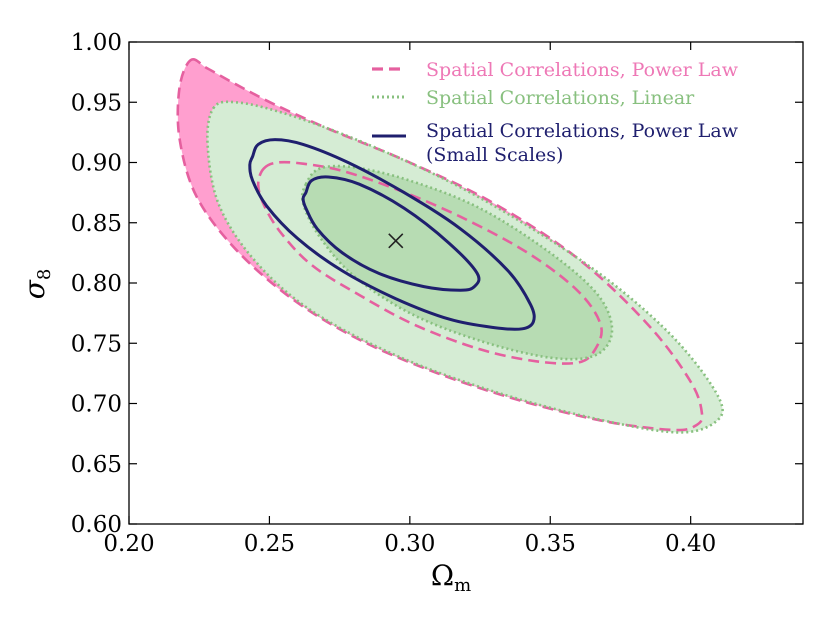 This screenshot has height=623, width=830. I want to click on best-fit-stroke-b, so click(396, 241).